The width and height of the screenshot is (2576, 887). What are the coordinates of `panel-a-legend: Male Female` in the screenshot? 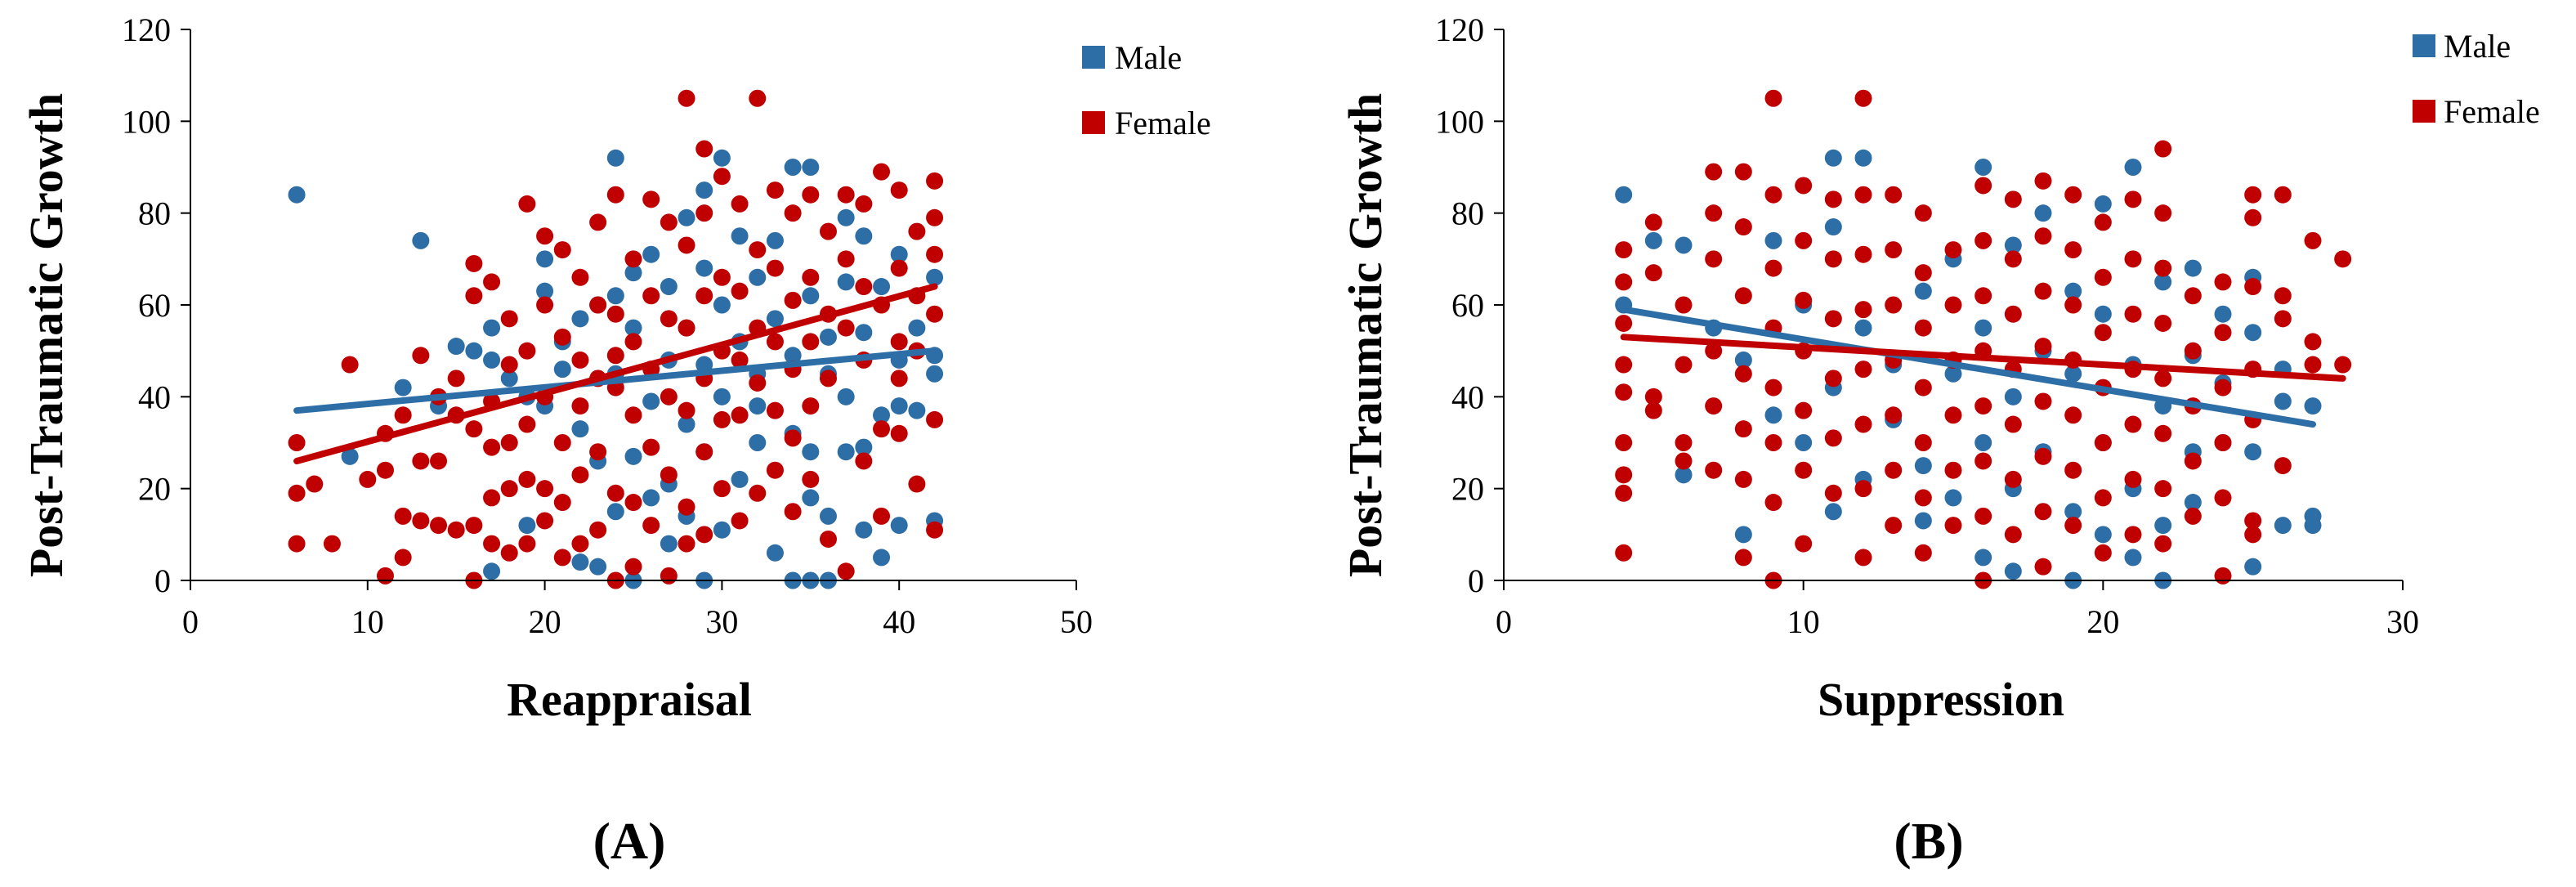 It's located at (1146, 90).